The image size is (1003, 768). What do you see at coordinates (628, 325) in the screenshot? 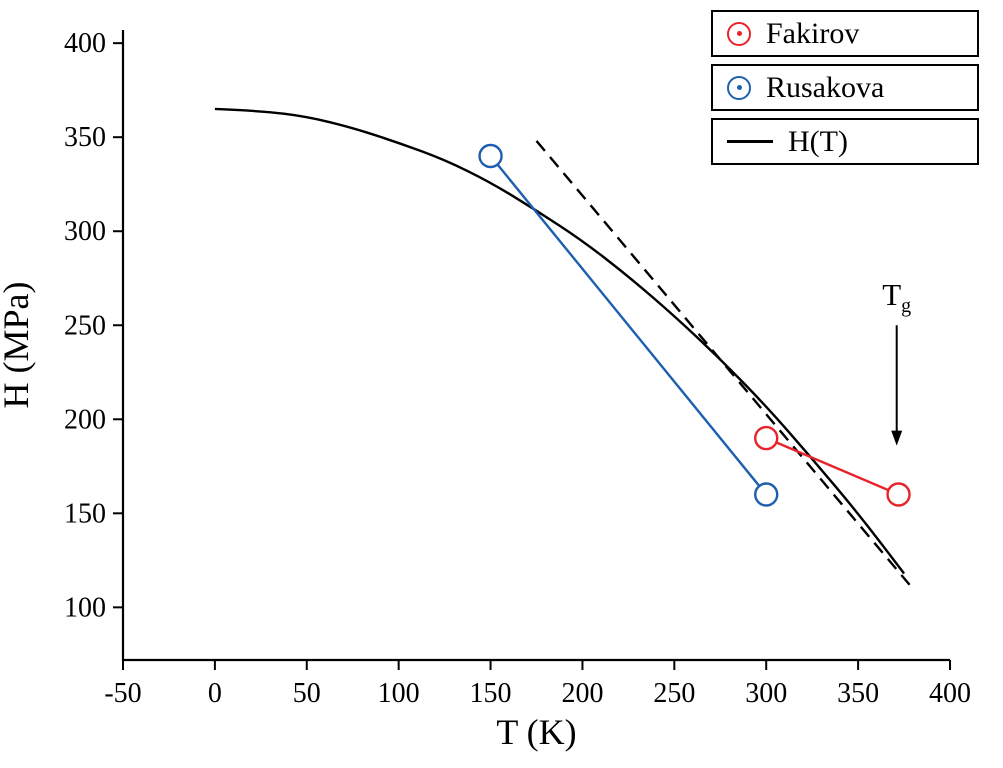
I see `series-rusakova` at bounding box center [628, 325].